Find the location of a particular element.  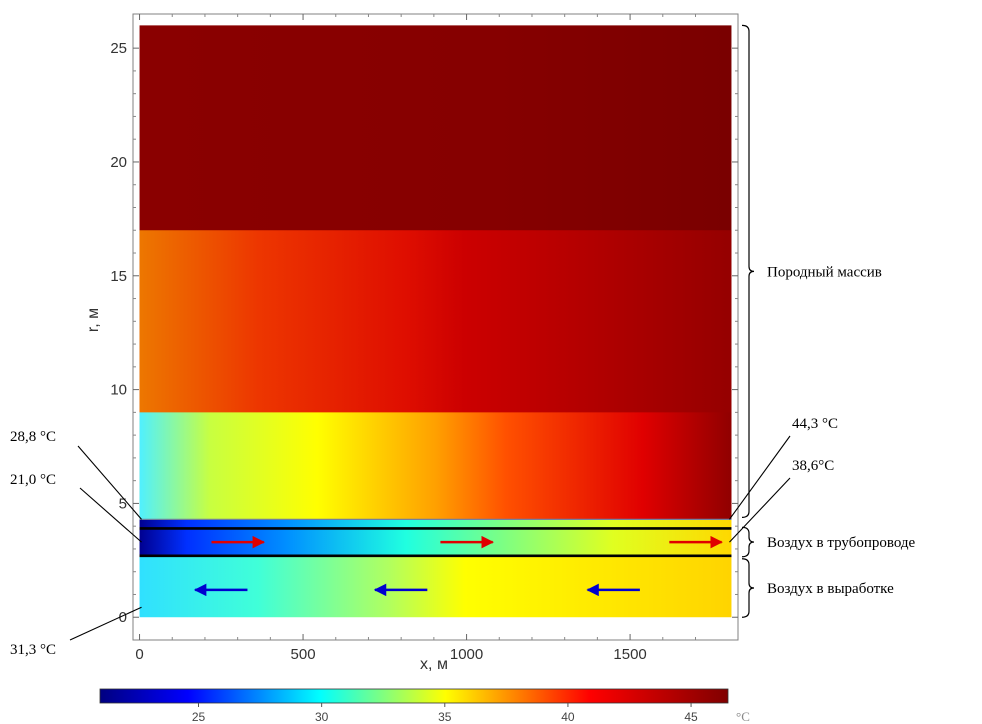

y-tick-label: 20 is located at coordinates (118, 162).